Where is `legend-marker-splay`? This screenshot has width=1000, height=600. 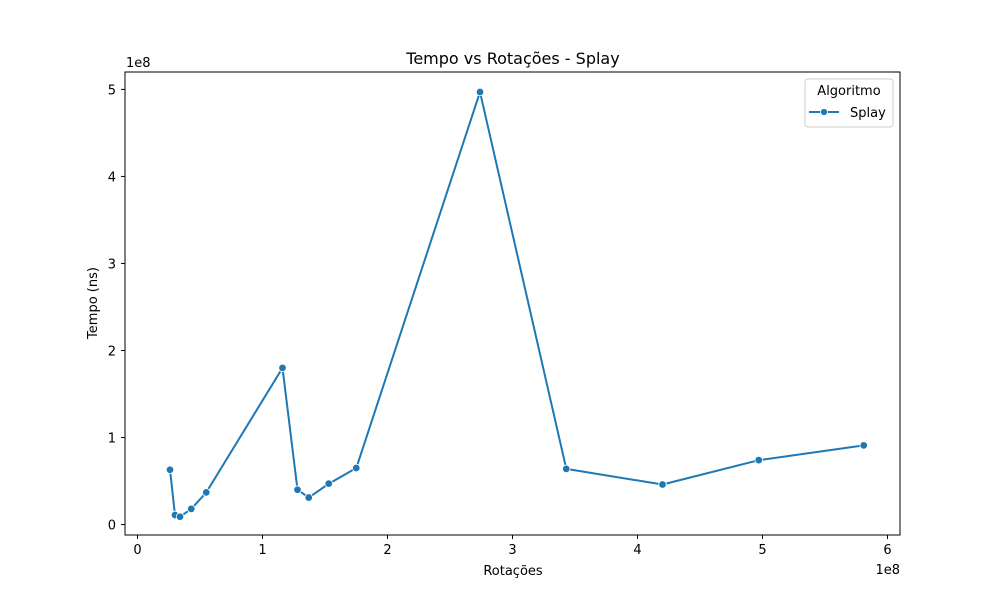 legend-marker-splay is located at coordinates (824, 112).